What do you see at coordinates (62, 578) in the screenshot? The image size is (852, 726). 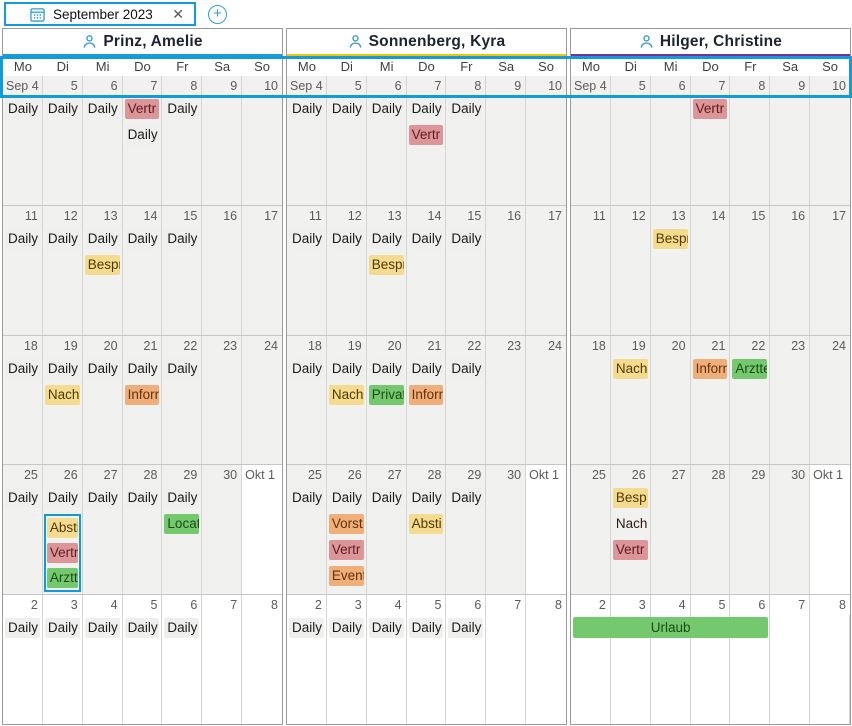 I see `appointment: Arztte` at bounding box center [62, 578].